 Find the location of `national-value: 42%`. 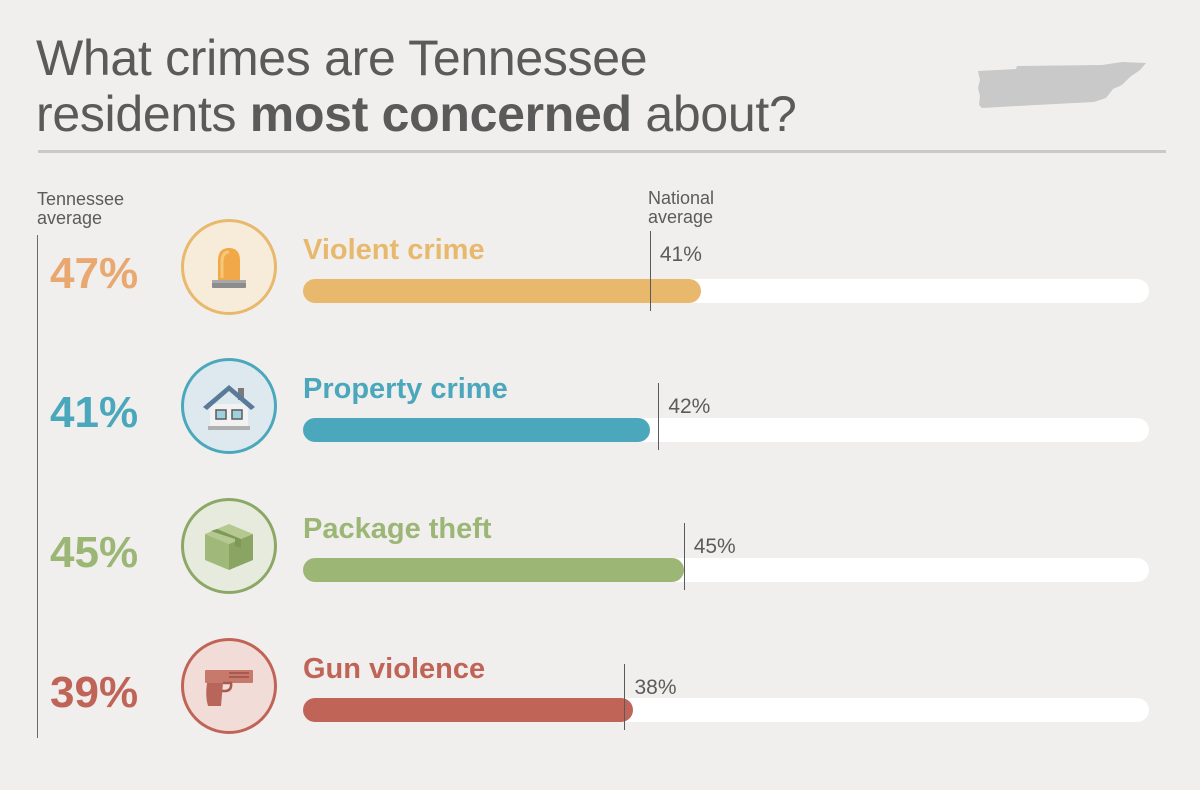

national-value: 42% is located at coordinates (689, 406).